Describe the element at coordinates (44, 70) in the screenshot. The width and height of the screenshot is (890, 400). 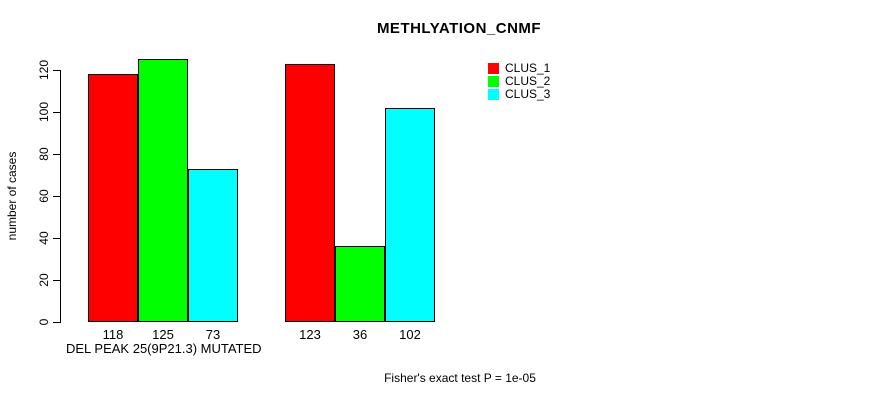
I see `y-tick-label: 120` at that location.